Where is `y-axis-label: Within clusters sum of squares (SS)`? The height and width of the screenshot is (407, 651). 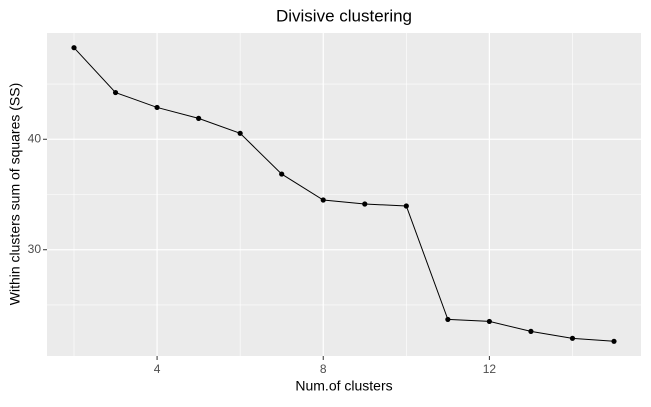
y-axis-label: Within clusters sum of squares (SS) is located at coordinates (15, 194).